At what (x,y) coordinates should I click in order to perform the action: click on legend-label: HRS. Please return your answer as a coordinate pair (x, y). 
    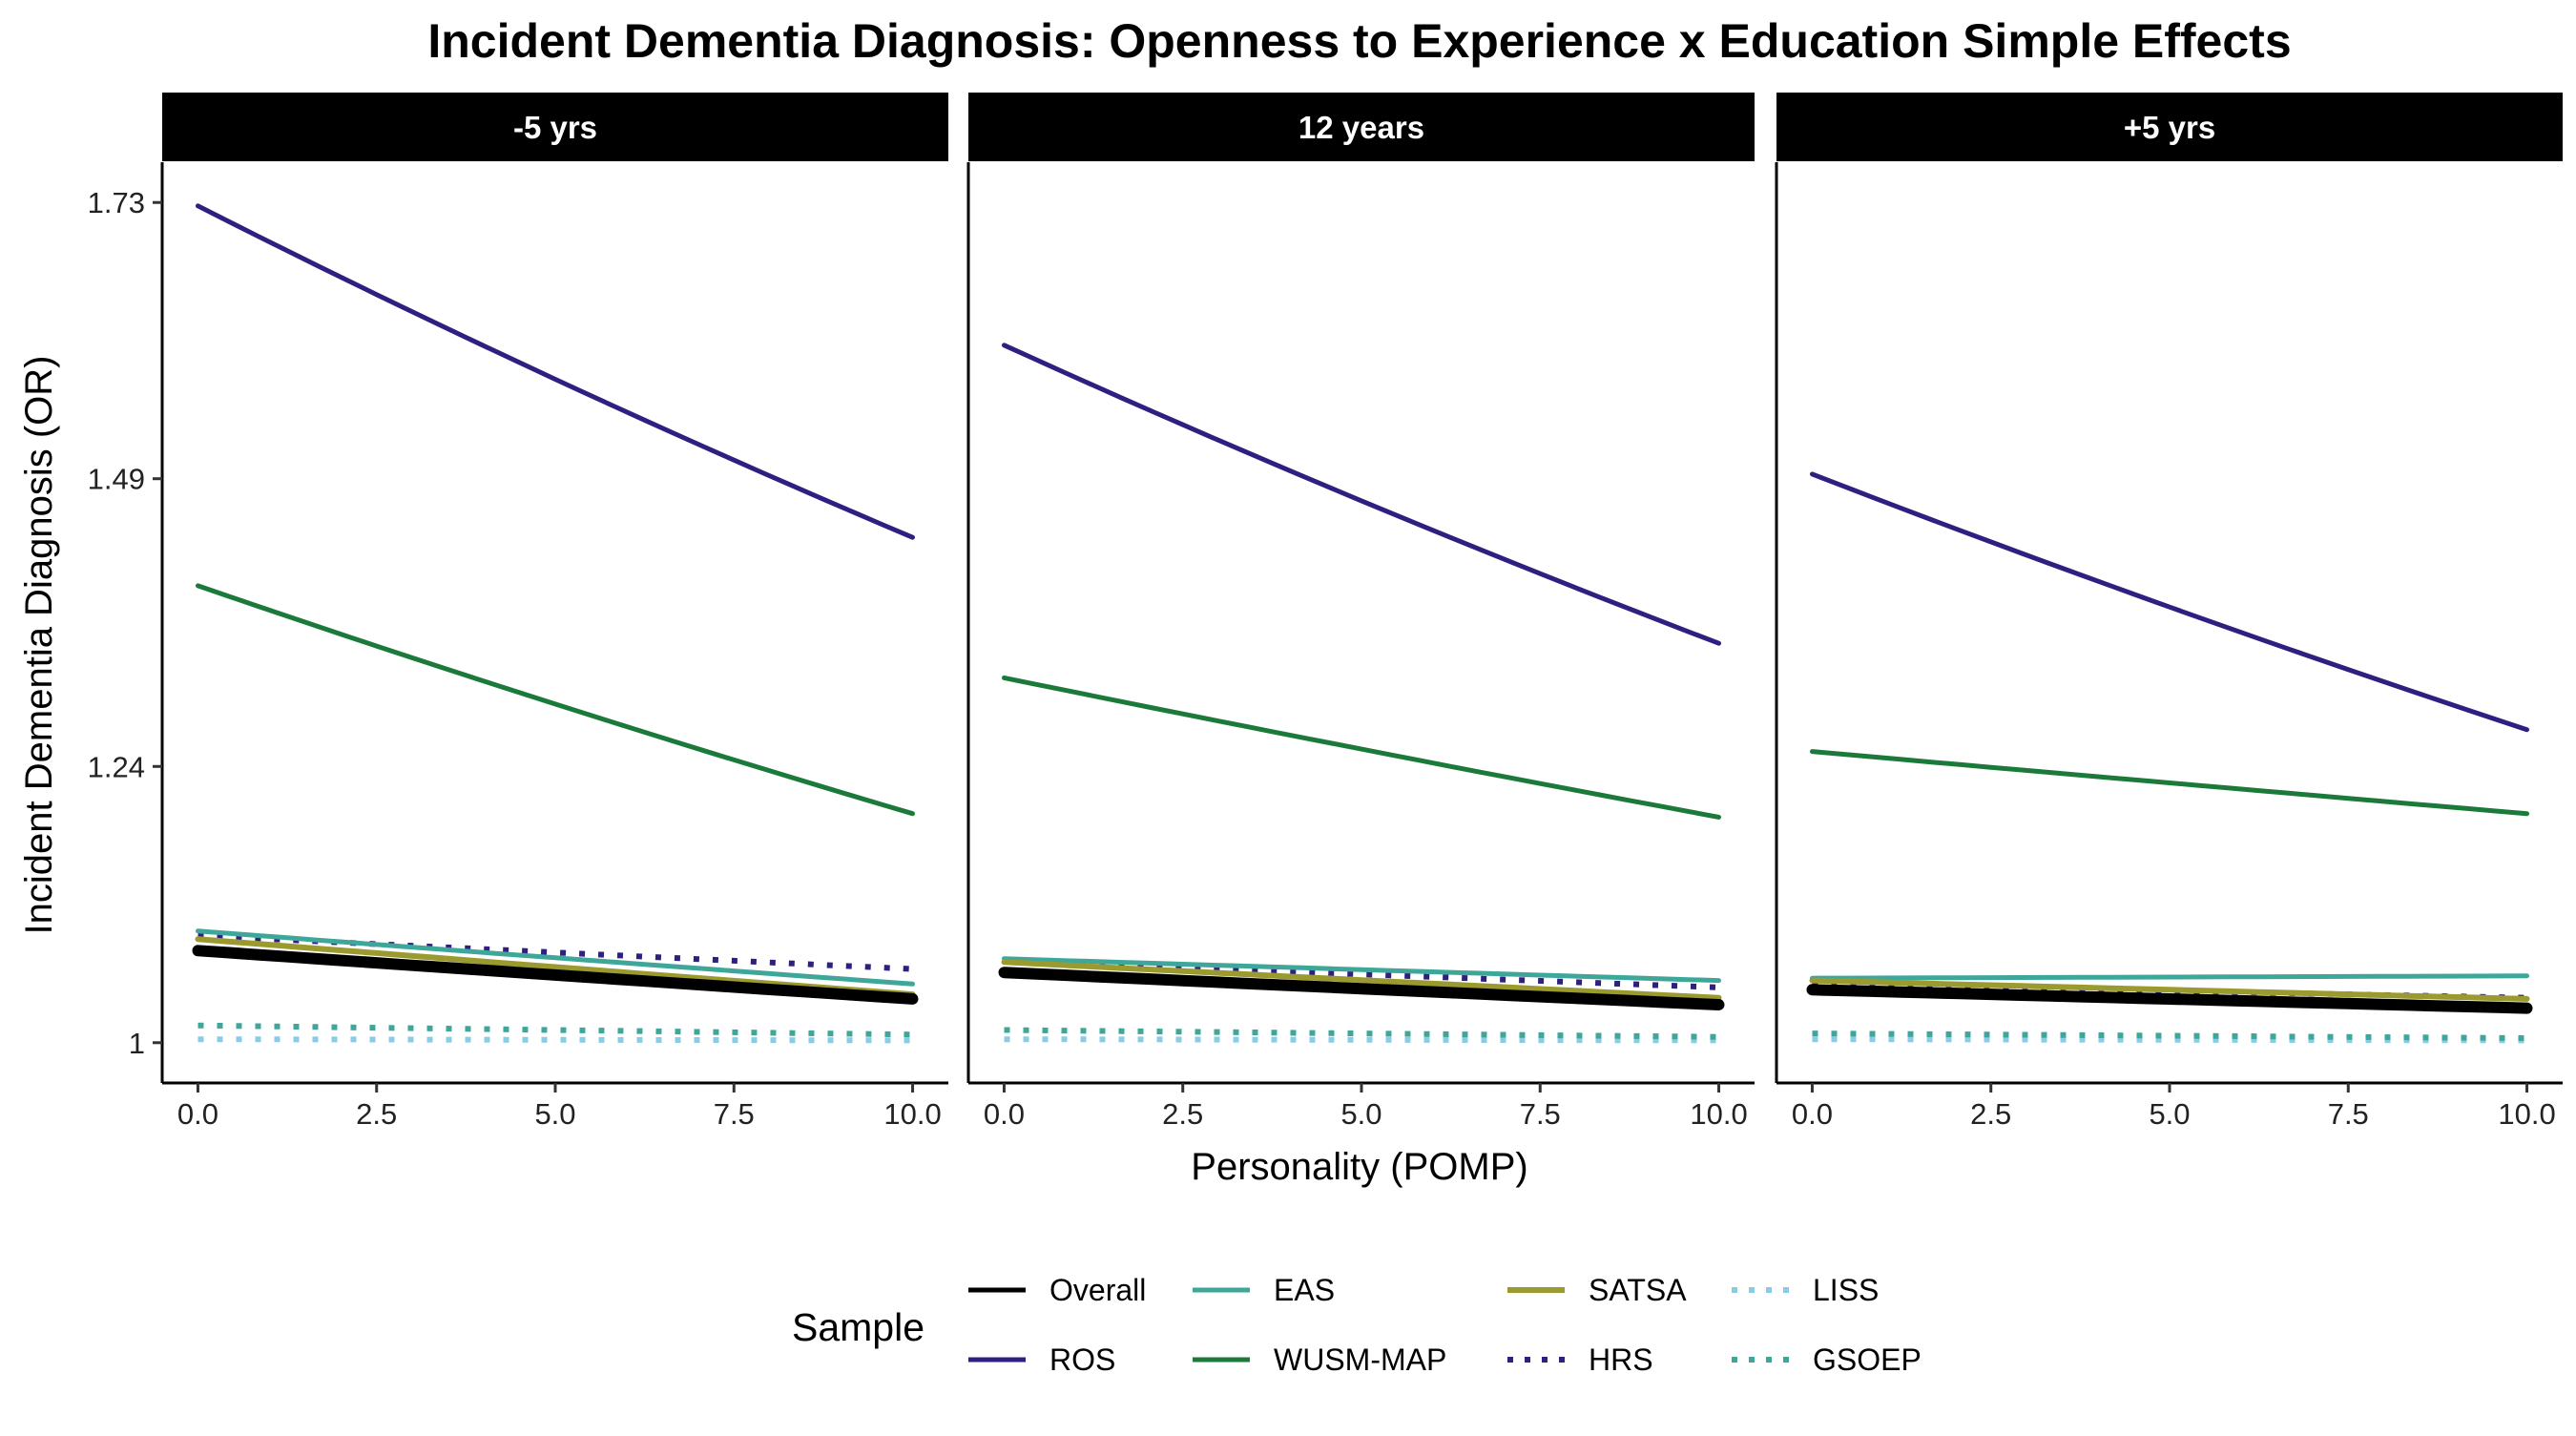
    Looking at the image, I should click on (1621, 1359).